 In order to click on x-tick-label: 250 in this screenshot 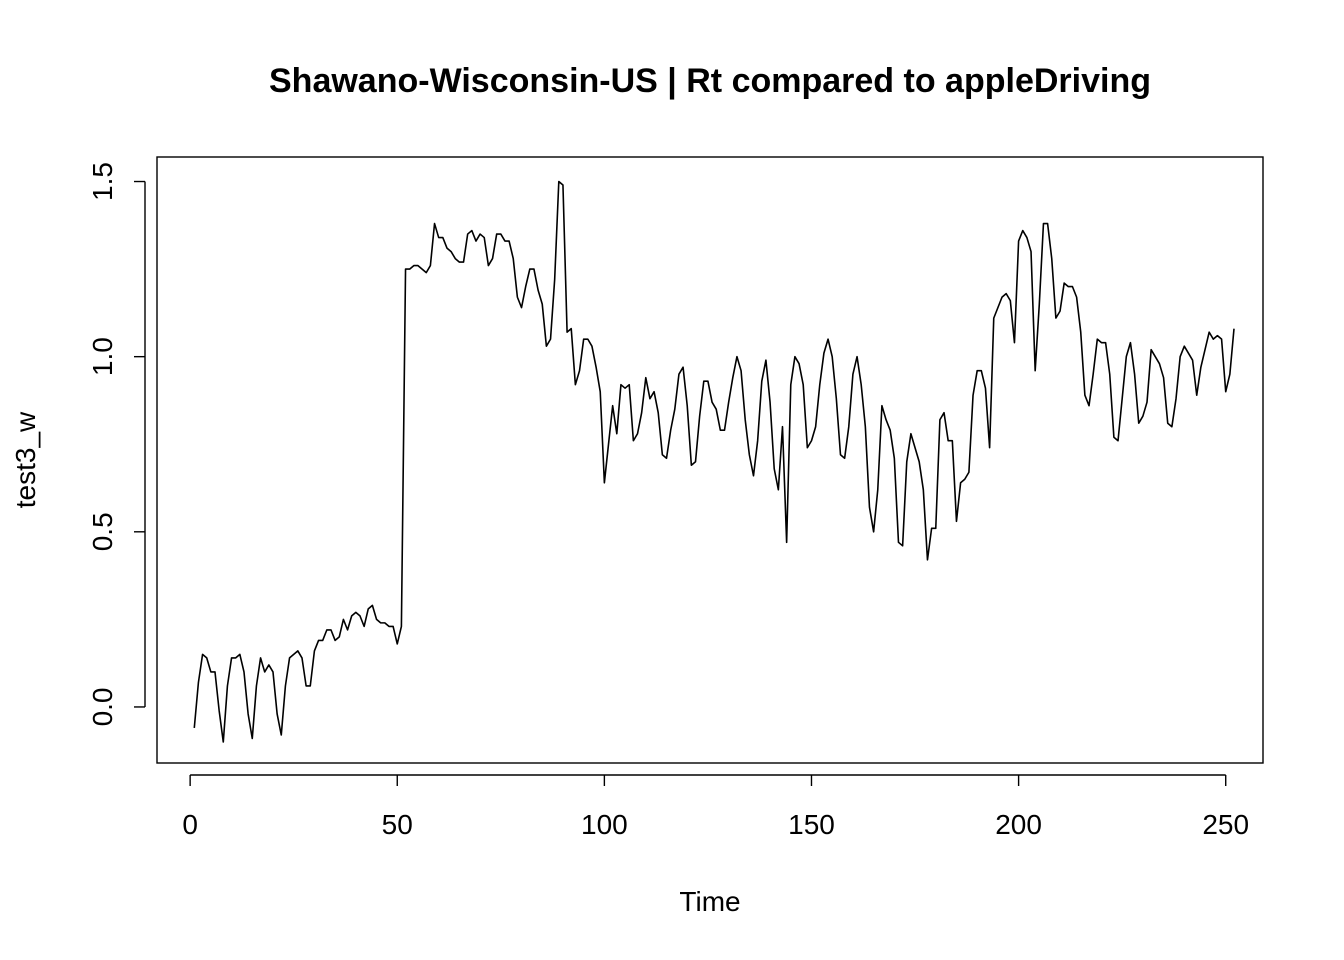, I will do `click(1225, 824)`.